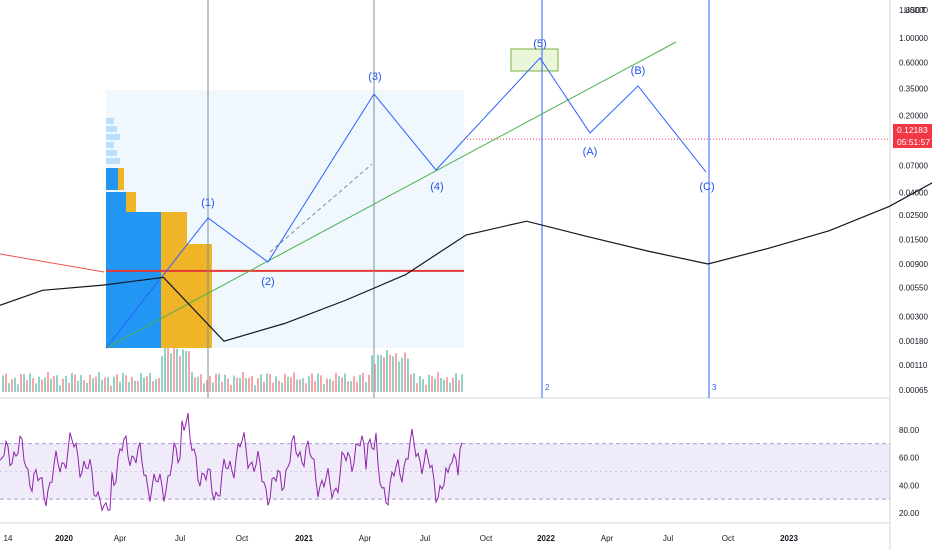 The image size is (932, 555). Describe the element at coordinates (121, 179) in the screenshot. I see `profile-bar-down` at that location.